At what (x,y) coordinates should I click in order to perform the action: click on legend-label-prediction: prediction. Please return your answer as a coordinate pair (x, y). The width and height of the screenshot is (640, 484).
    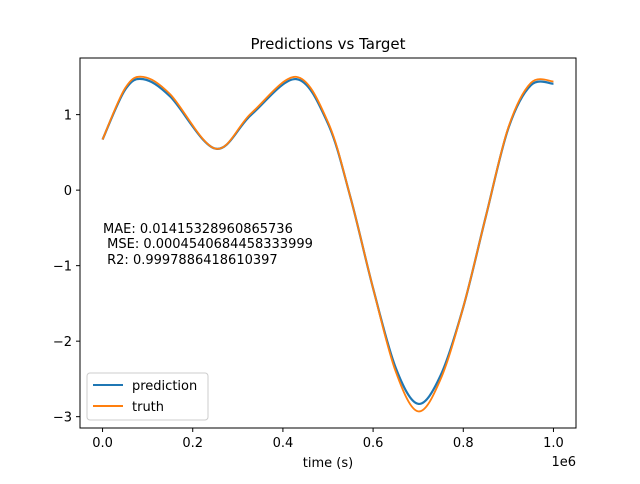
    Looking at the image, I should click on (164, 386).